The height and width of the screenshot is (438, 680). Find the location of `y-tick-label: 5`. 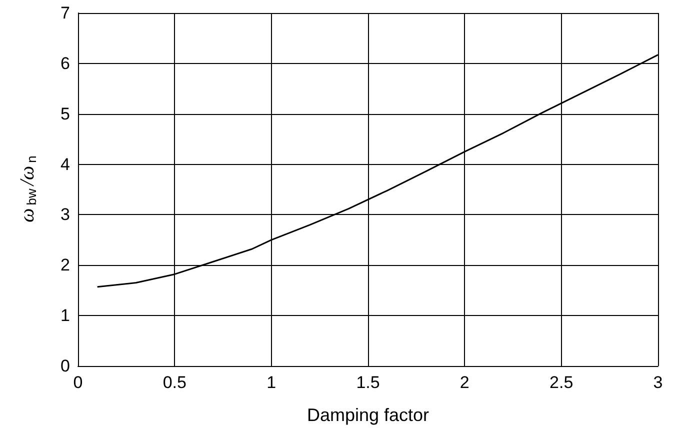

y-tick-label: 5 is located at coordinates (65, 114).